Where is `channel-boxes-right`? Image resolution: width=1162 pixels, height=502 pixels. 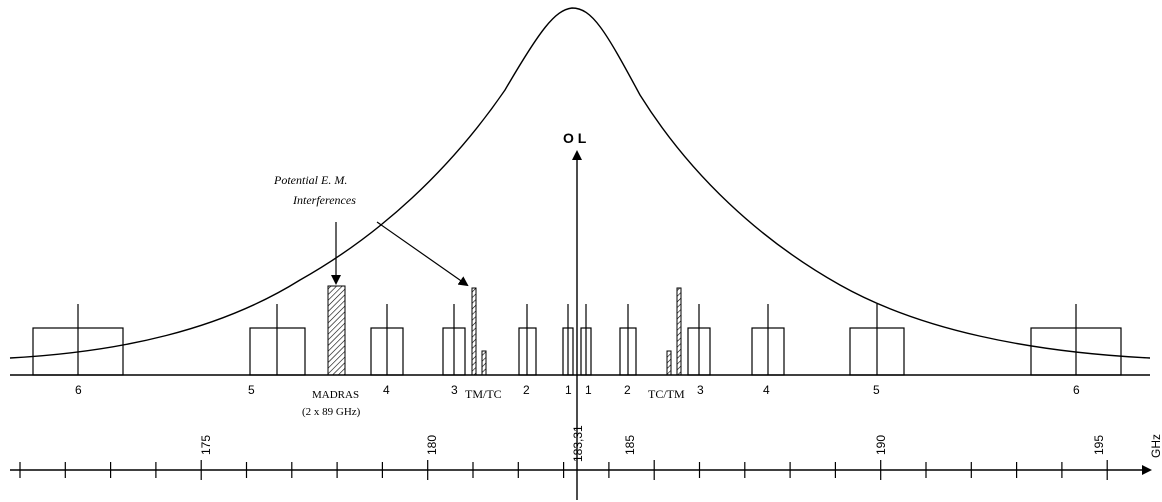 channel-boxes-right is located at coordinates (851, 340).